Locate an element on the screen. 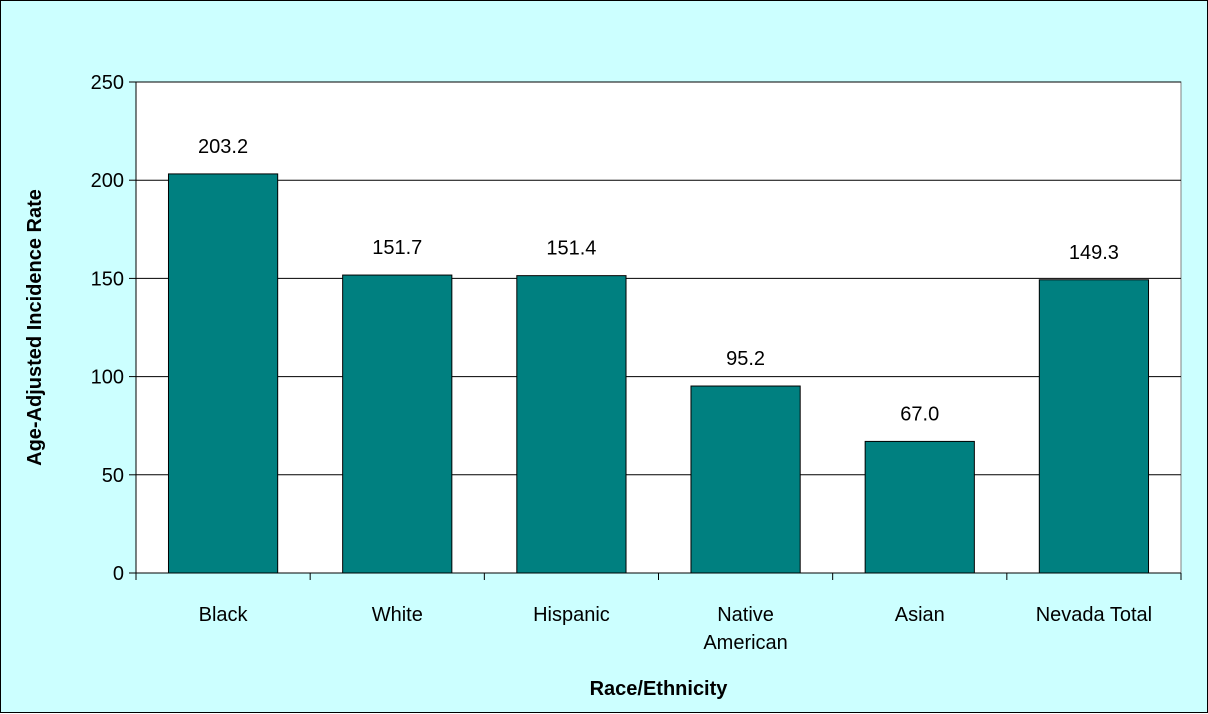  y-tick-label: 50 is located at coordinates (113, 476).